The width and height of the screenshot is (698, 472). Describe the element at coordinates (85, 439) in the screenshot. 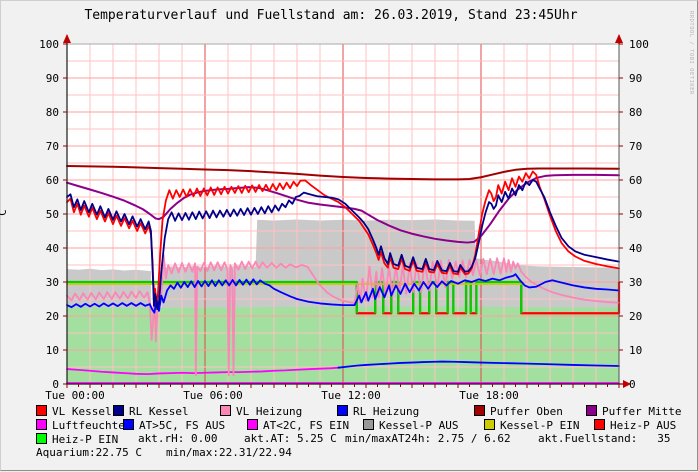

I see `legend-label: Heiz-P EIN` at that location.